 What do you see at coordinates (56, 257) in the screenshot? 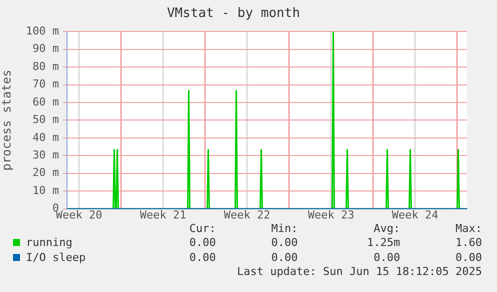
I see `legend-label: I/O sleep` at bounding box center [56, 257].